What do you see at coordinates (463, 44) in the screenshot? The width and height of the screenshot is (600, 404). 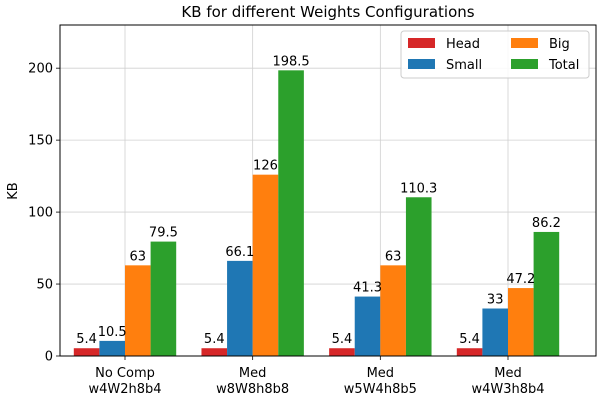 I see `legend-label-head: Head` at bounding box center [463, 44].